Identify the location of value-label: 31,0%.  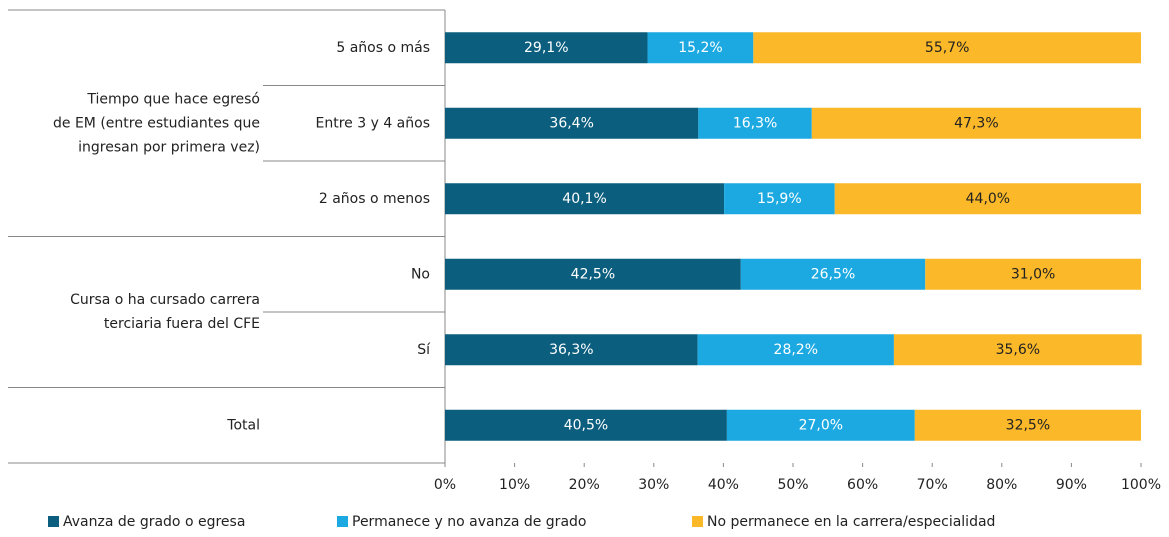
(1033, 274).